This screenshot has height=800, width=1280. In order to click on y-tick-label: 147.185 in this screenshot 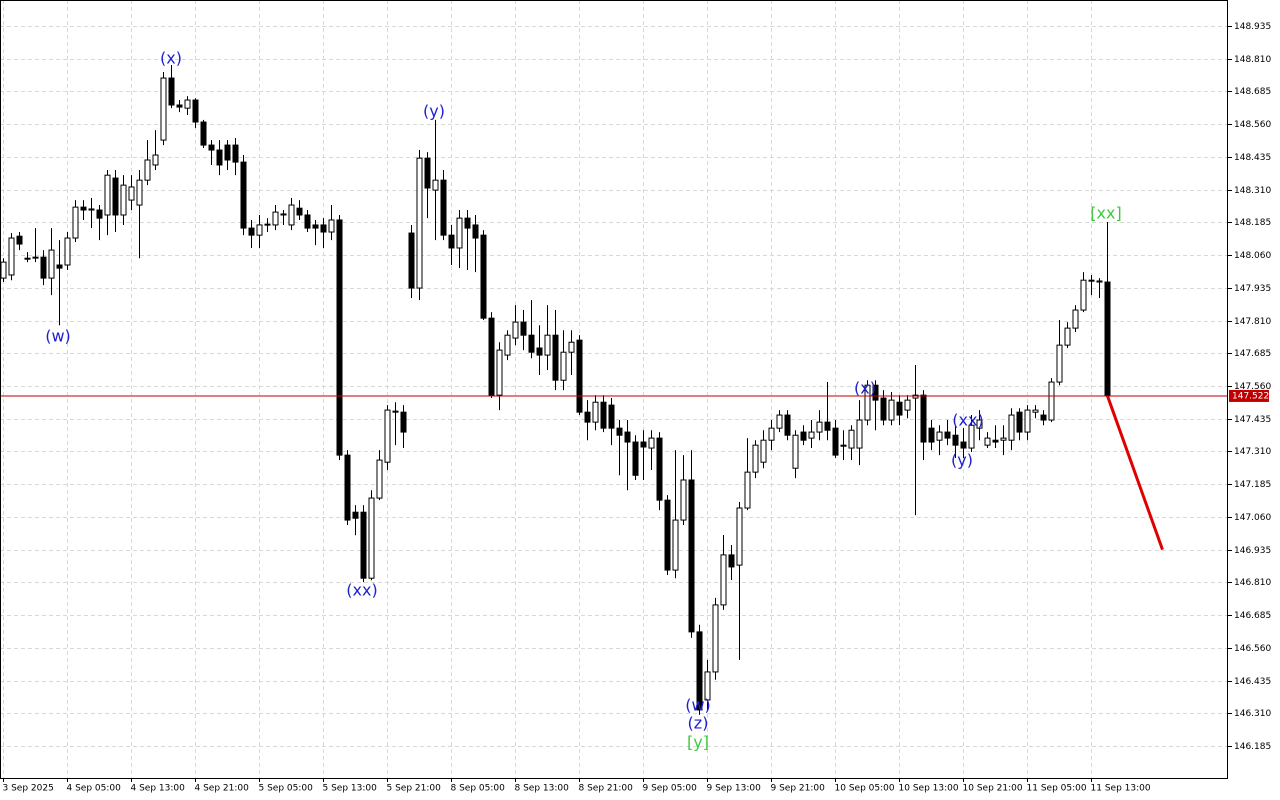, I will do `click(1252, 485)`.